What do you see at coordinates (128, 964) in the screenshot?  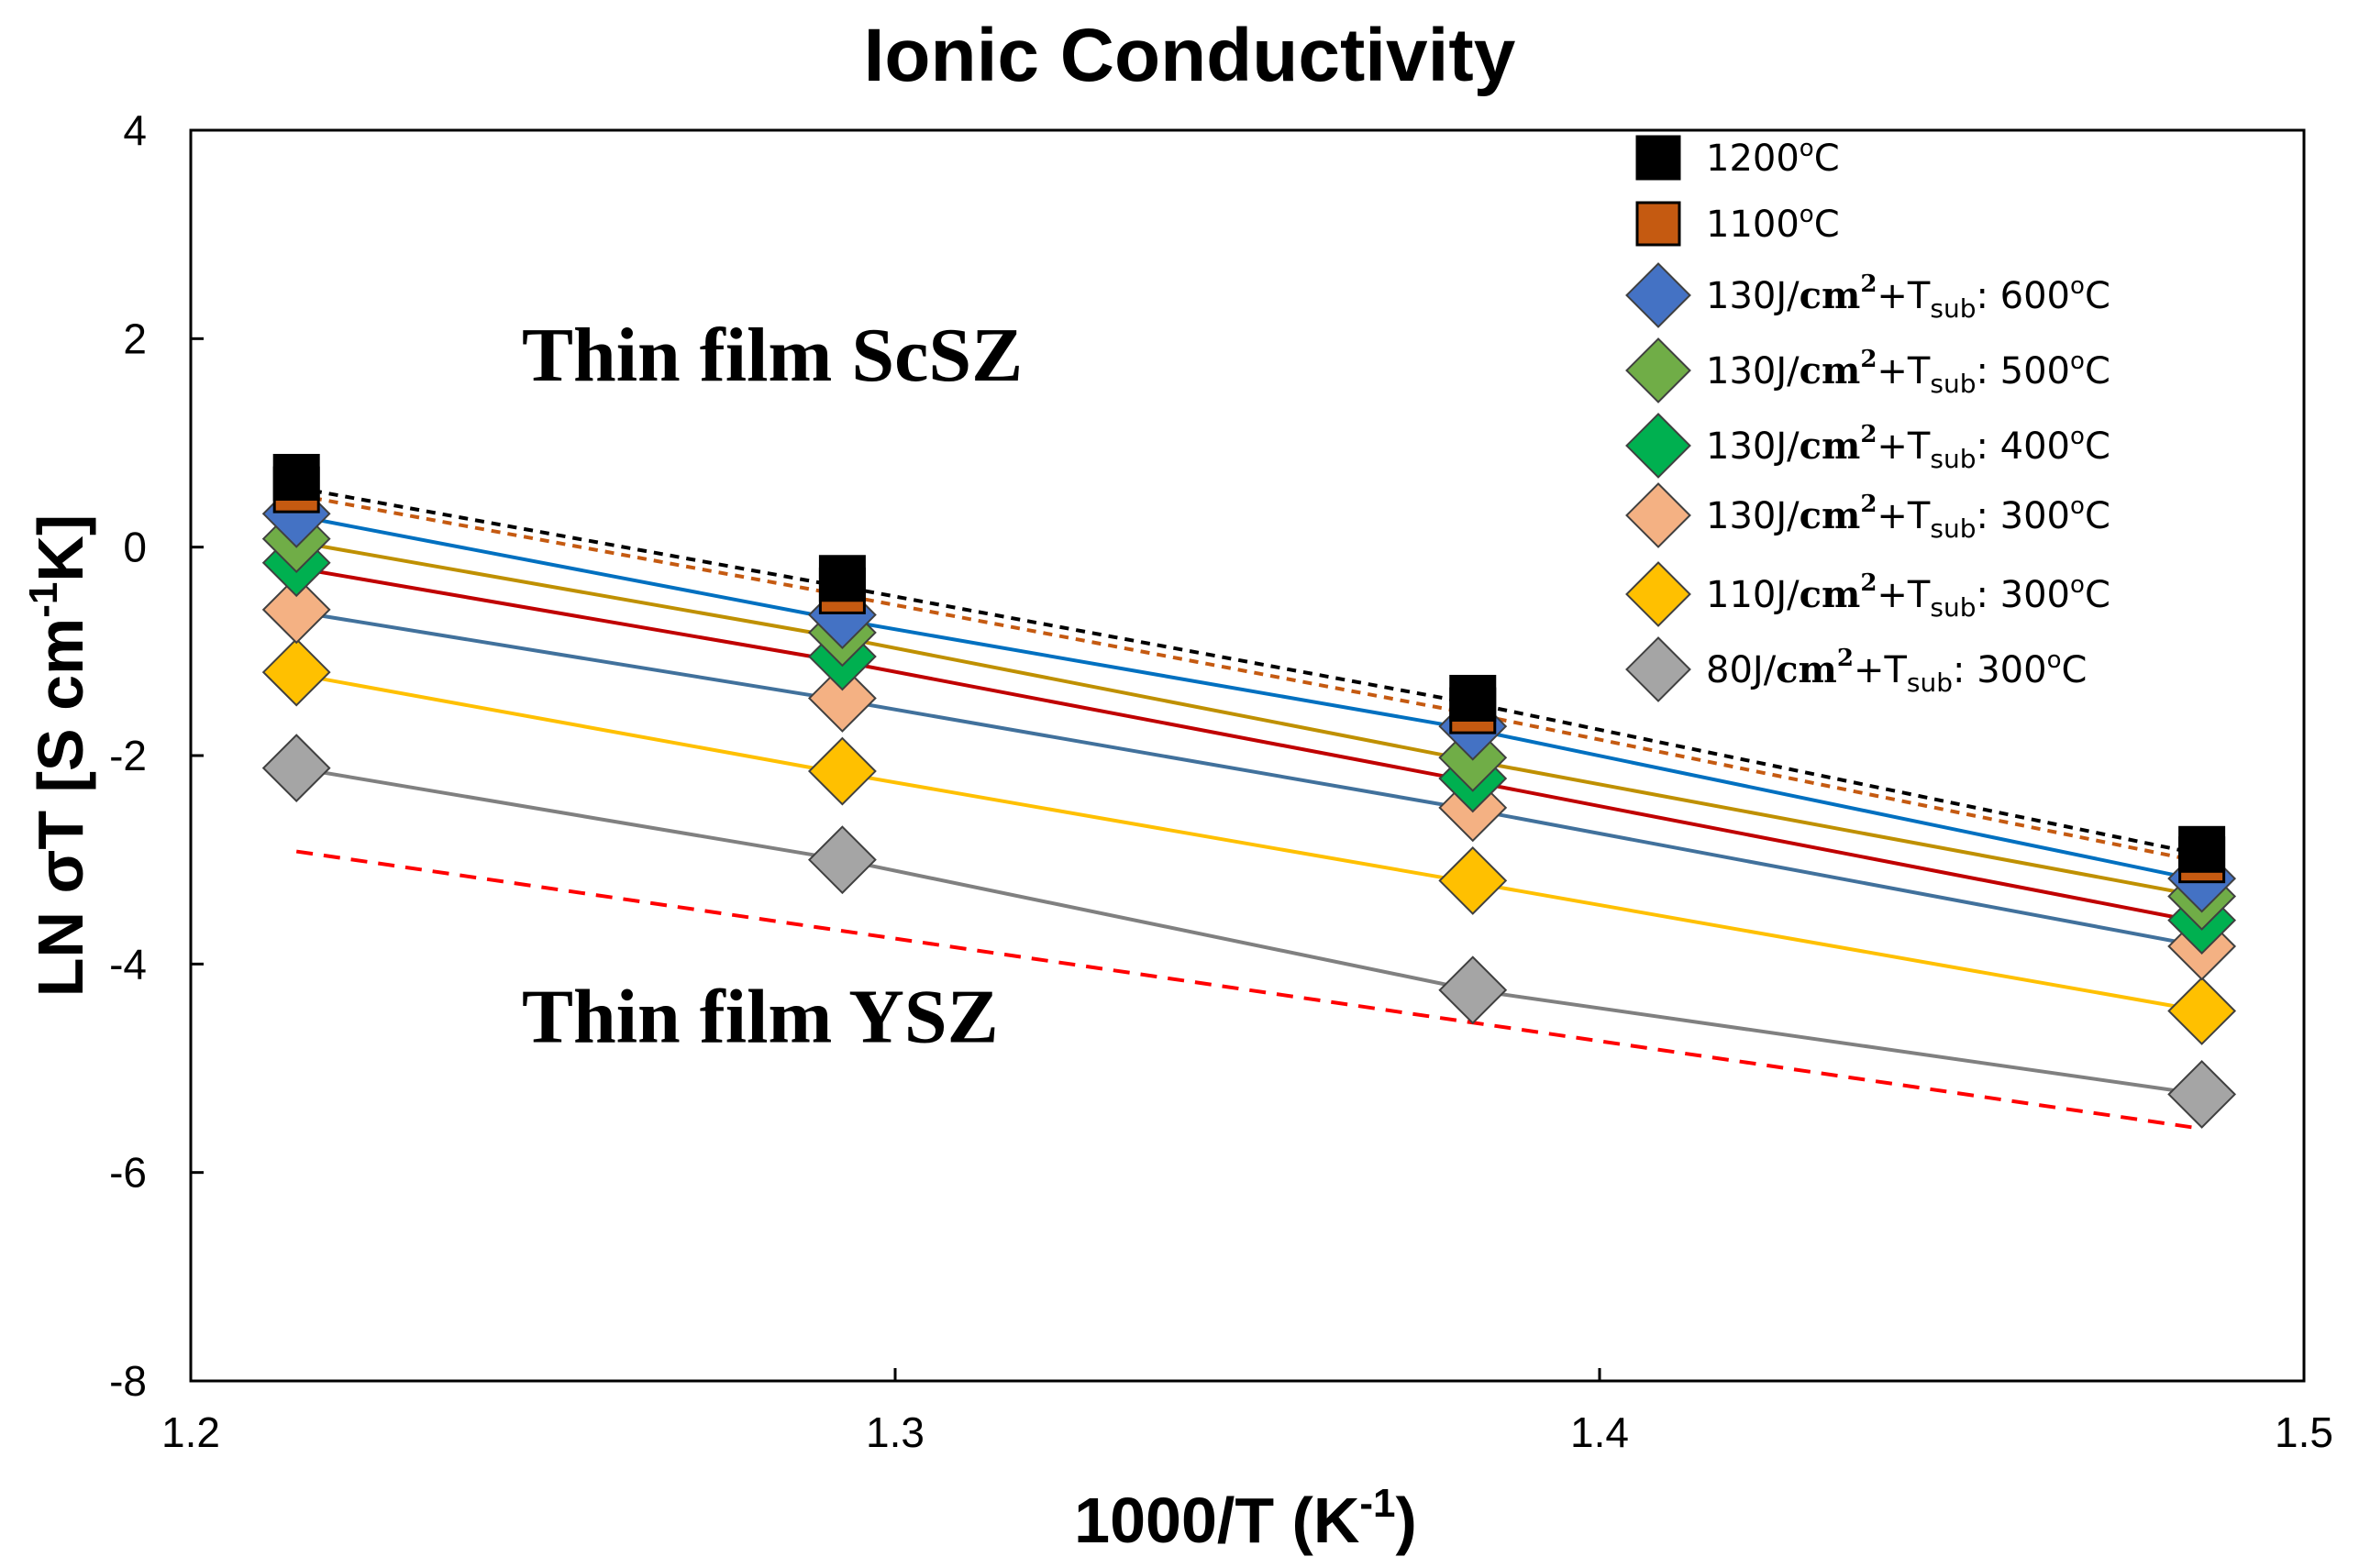 I see `y-tick-label: -4` at bounding box center [128, 964].